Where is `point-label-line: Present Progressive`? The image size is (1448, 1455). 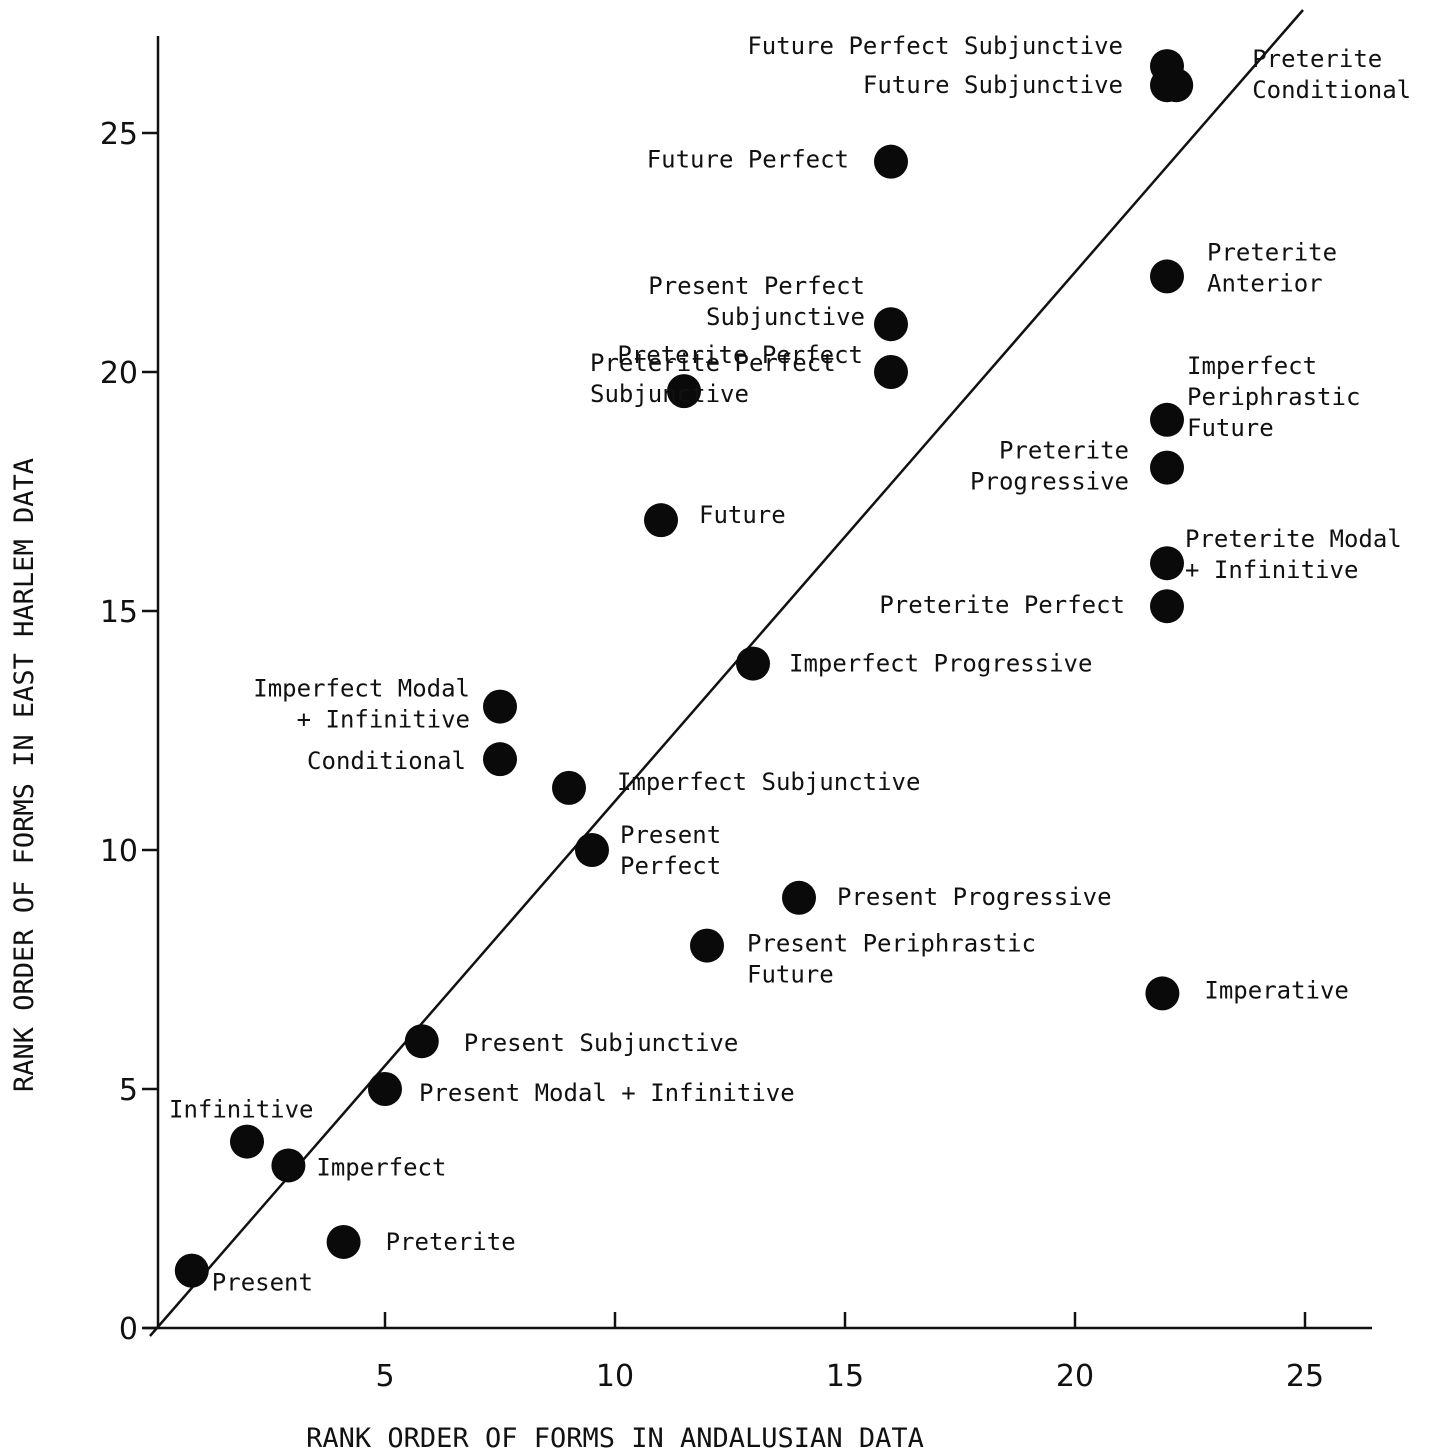
point-label-line: Present Progressive is located at coordinates (974, 897).